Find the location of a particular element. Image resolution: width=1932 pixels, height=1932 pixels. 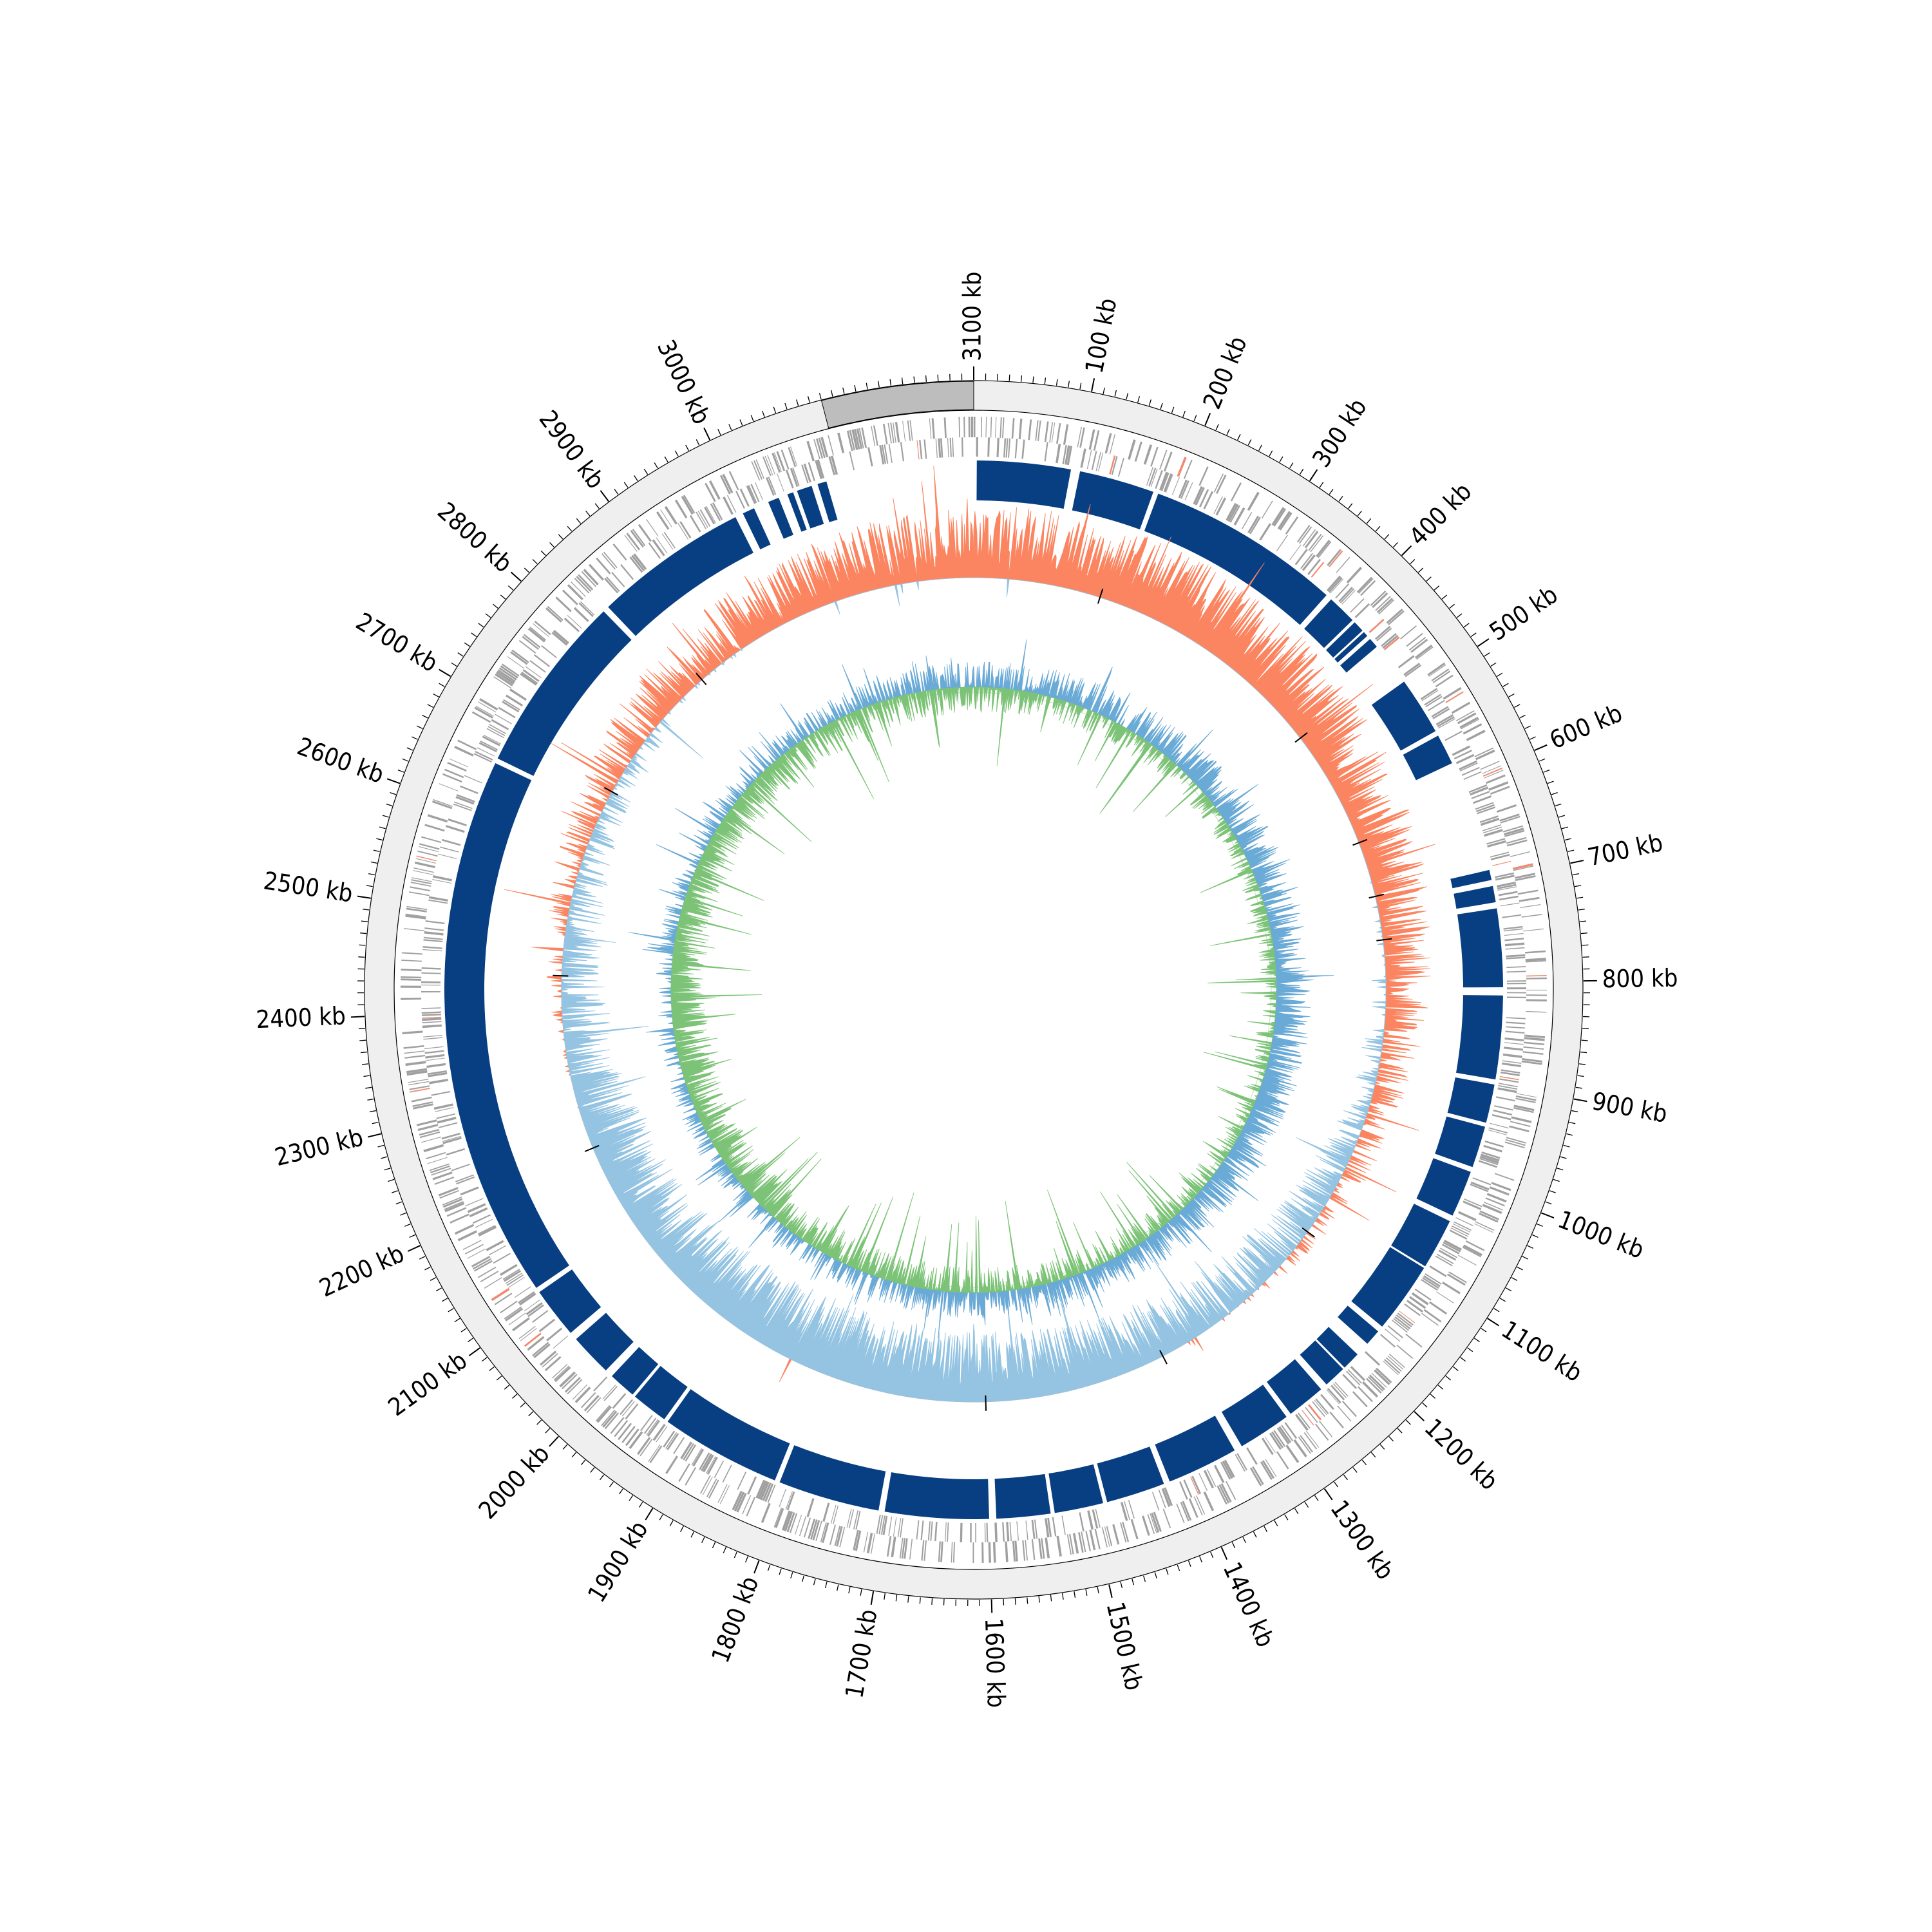

tick-label: 1700 kb is located at coordinates (861, 1654).